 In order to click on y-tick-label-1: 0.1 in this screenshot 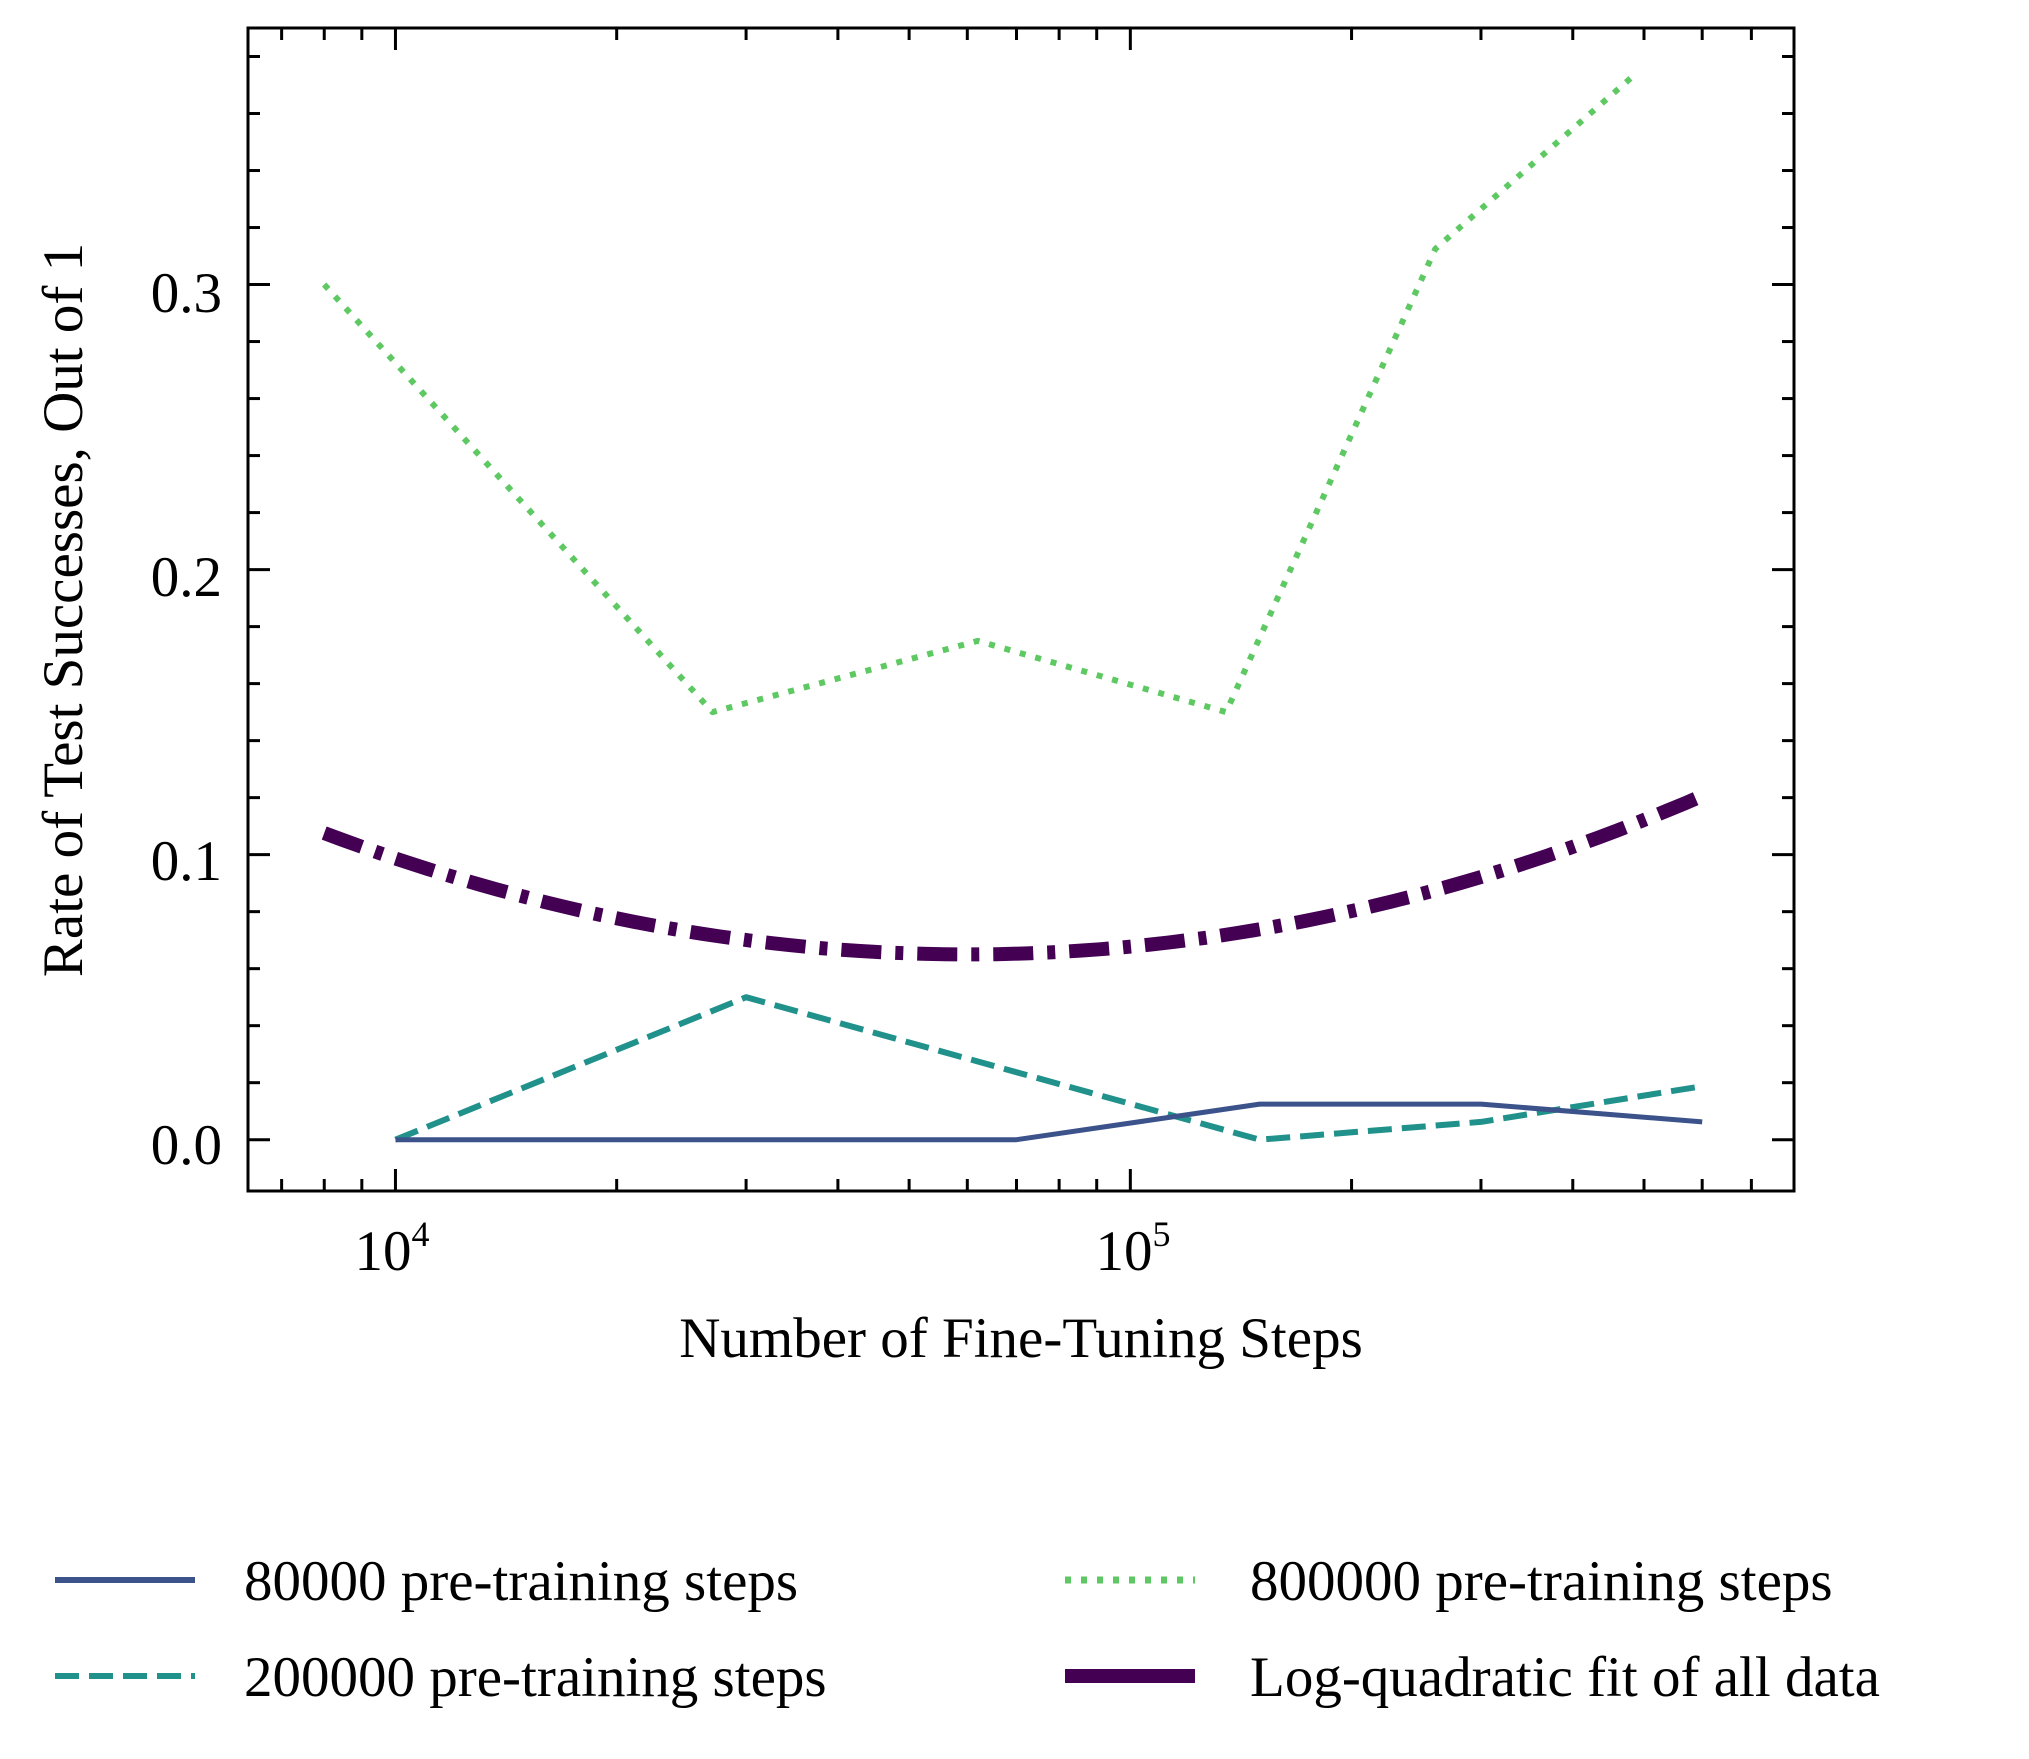, I will do `click(186, 861)`.